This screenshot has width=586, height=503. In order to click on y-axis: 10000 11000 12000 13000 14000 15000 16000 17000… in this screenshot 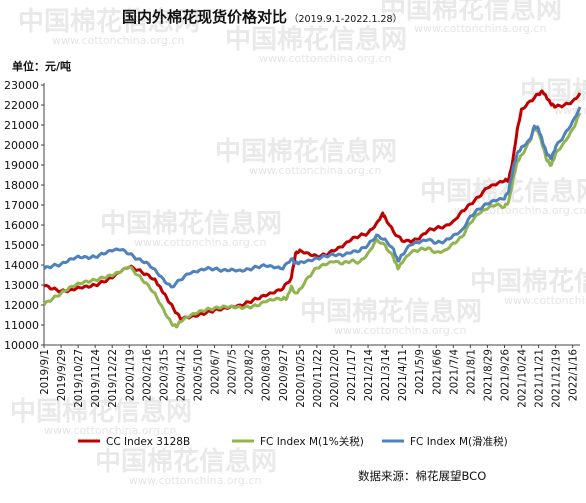, I will do `click(24, 215)`.